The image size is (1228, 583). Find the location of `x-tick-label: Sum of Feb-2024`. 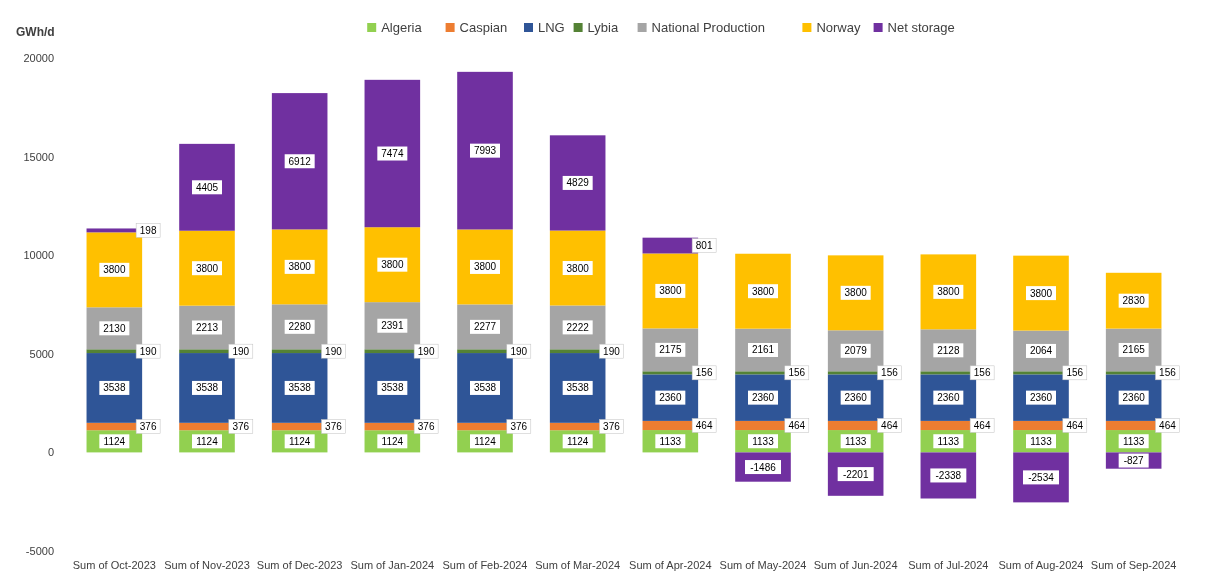

x-tick-label: Sum of Feb-2024 is located at coordinates (485, 565).